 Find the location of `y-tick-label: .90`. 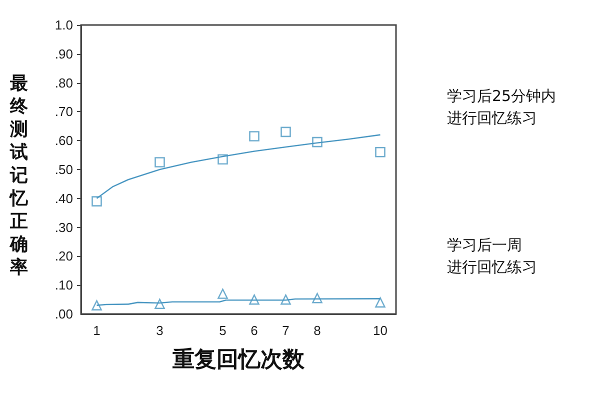

y-tick-label: .90 is located at coordinates (63, 54).